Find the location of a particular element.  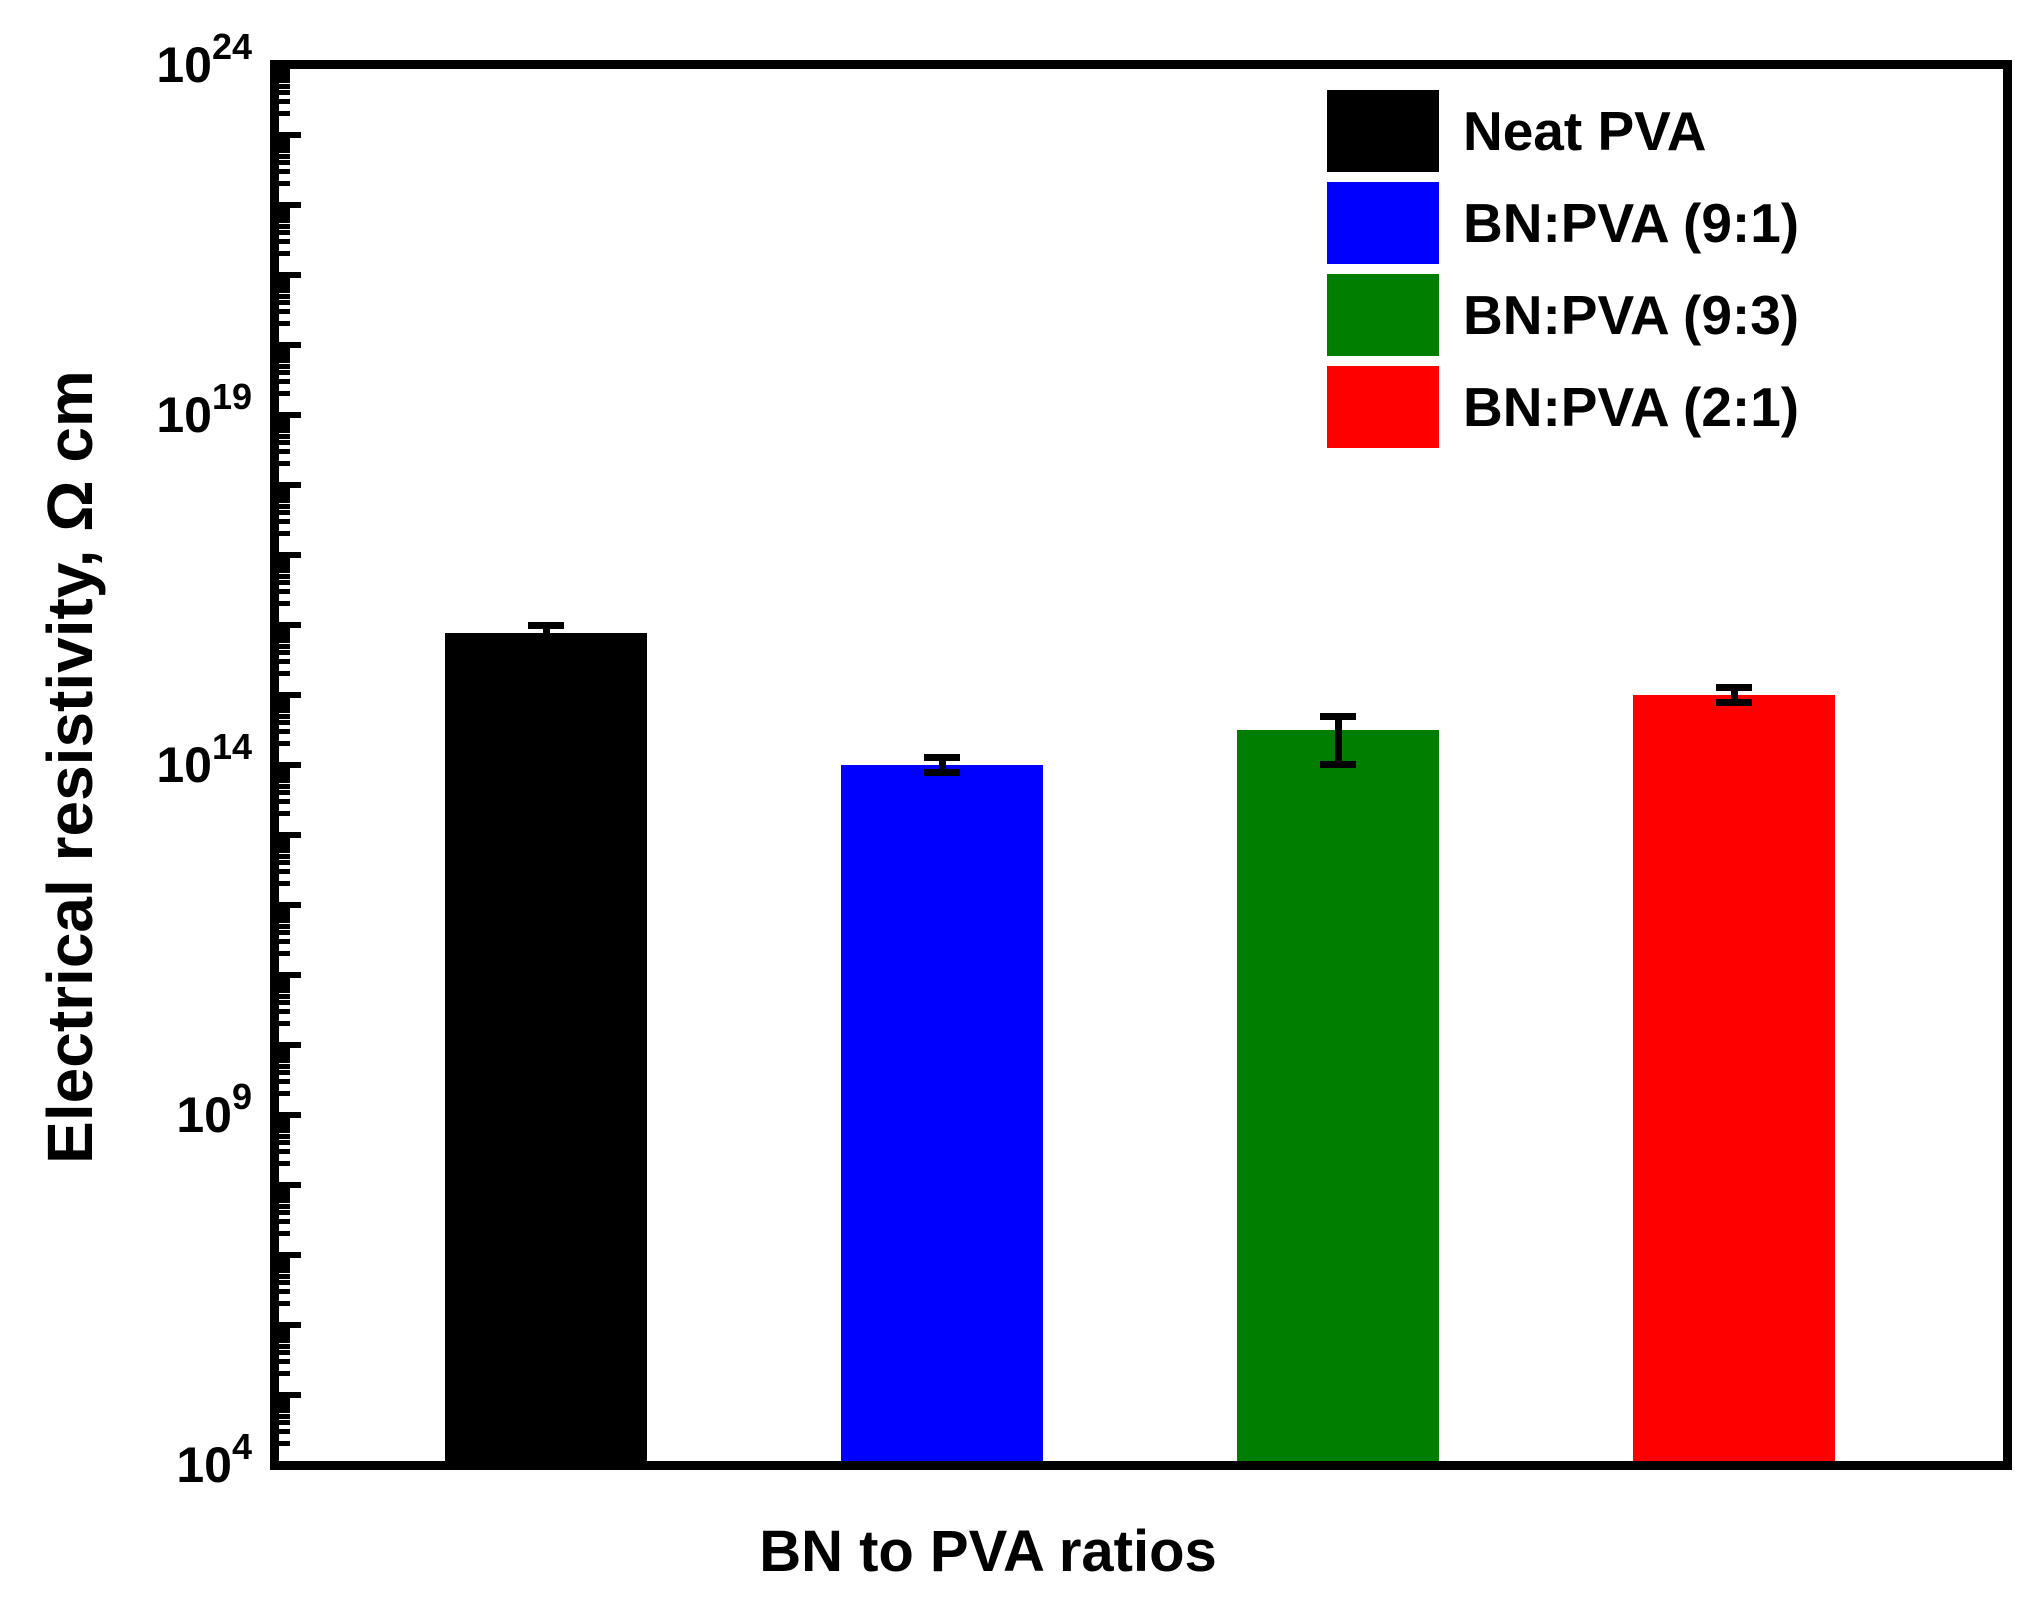

y-tick-minor-5e9 is located at coordinates (284, 1066).